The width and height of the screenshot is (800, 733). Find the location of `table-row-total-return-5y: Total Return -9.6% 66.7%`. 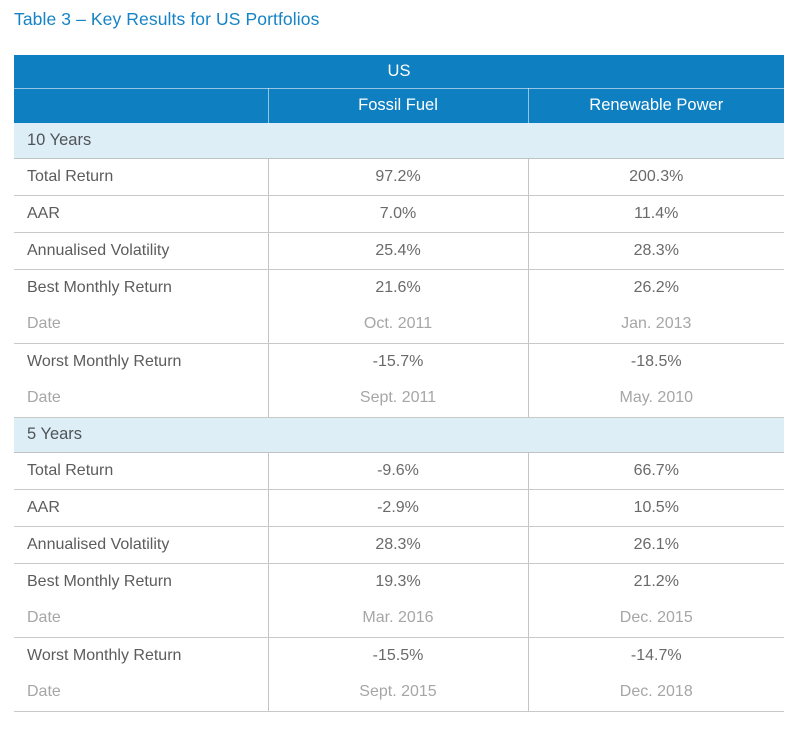

table-row-total-return-5y: Total Return -9.6% 66.7% is located at coordinates (399, 471).